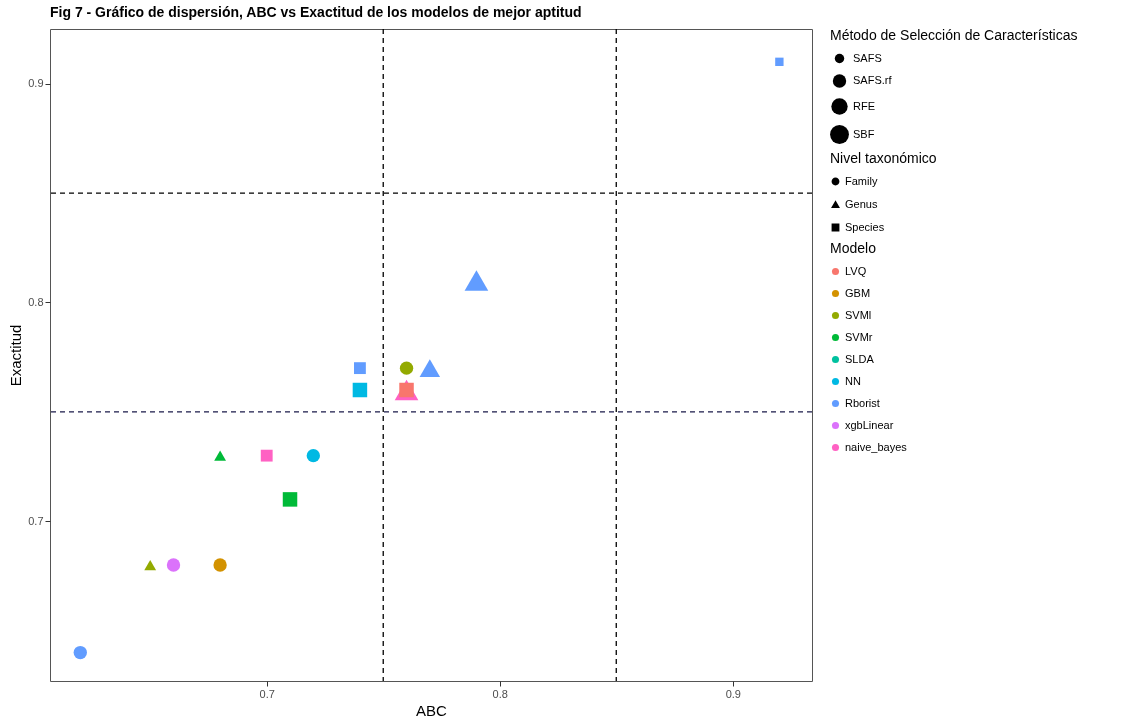  Describe the element at coordinates (36, 301) in the screenshot. I see `y-tick-label: 0.8` at that location.